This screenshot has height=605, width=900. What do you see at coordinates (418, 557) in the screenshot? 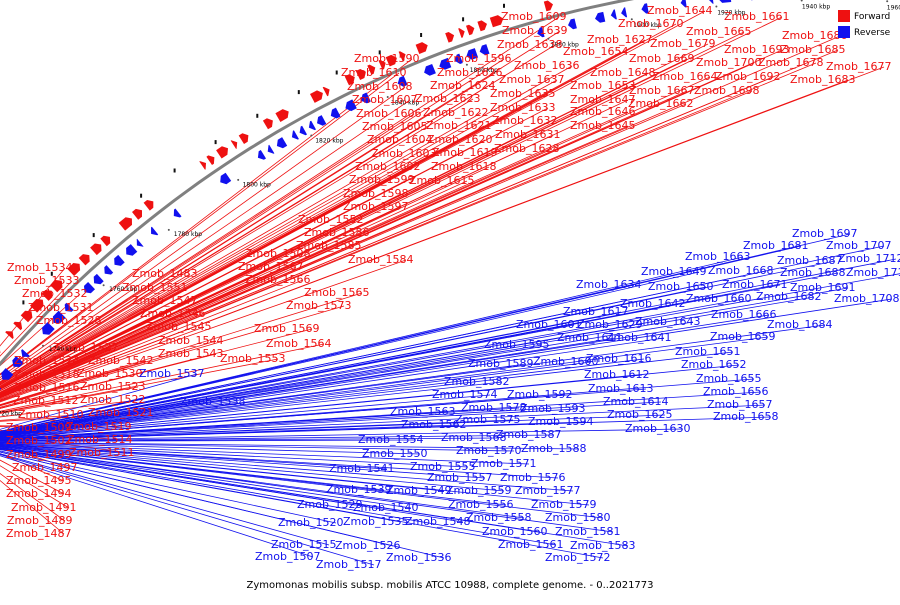
I see `reverse-gene-label: Zmob_1536` at bounding box center [418, 557].